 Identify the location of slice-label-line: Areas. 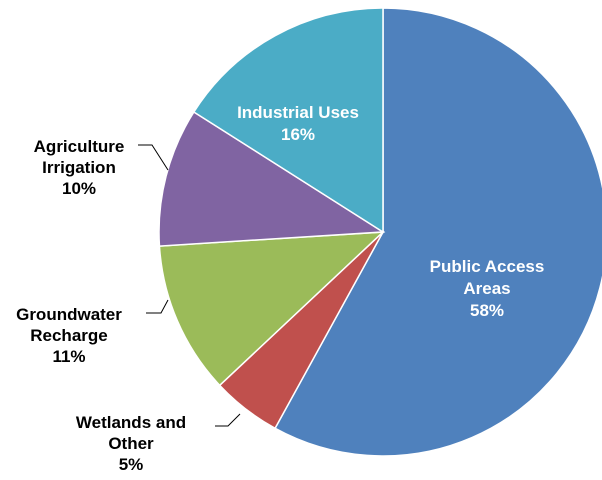
(486, 288).